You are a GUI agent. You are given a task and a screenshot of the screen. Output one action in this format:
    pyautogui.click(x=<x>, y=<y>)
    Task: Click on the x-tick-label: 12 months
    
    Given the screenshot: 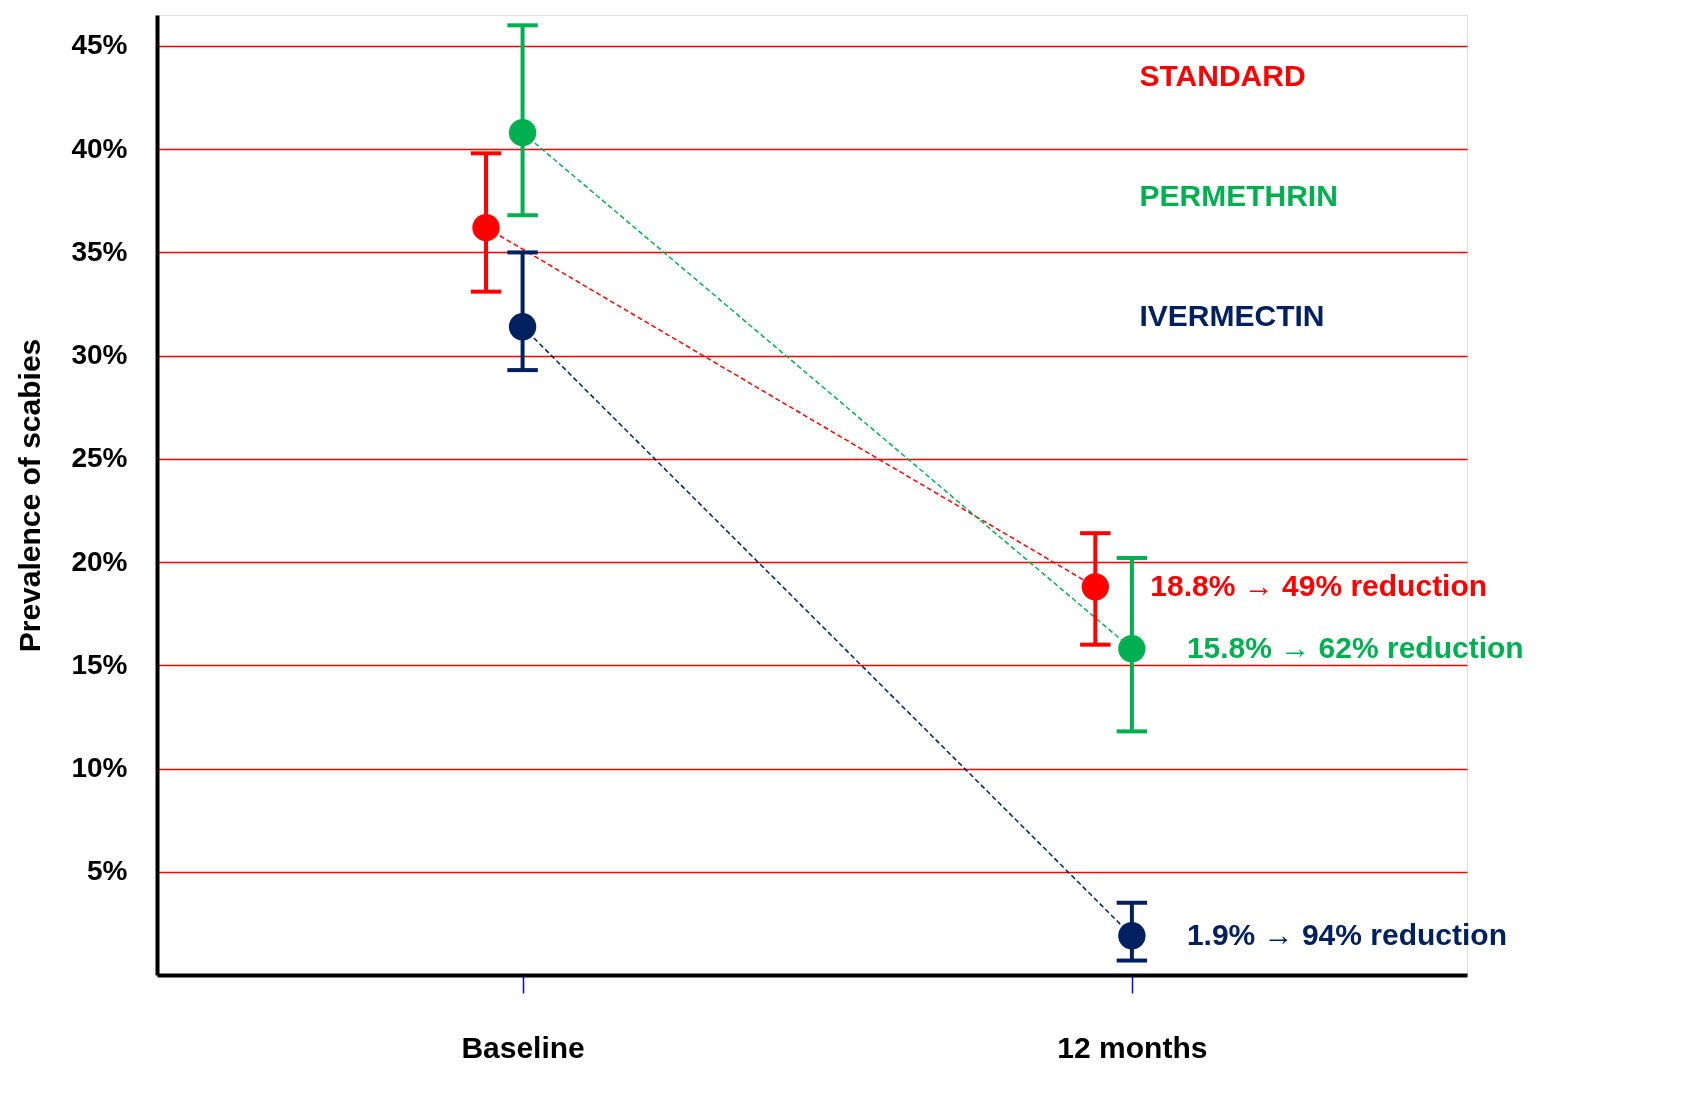 What is the action you would take?
    pyautogui.click(x=1132, y=1047)
    